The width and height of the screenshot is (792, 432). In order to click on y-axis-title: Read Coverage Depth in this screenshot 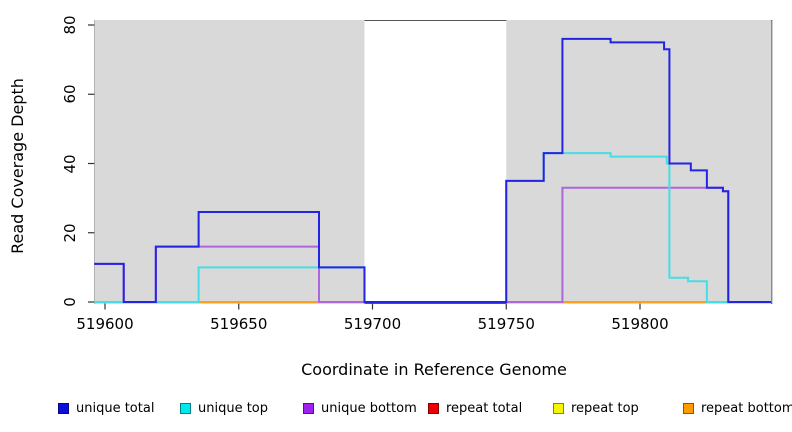, I will do `click(17, 166)`.